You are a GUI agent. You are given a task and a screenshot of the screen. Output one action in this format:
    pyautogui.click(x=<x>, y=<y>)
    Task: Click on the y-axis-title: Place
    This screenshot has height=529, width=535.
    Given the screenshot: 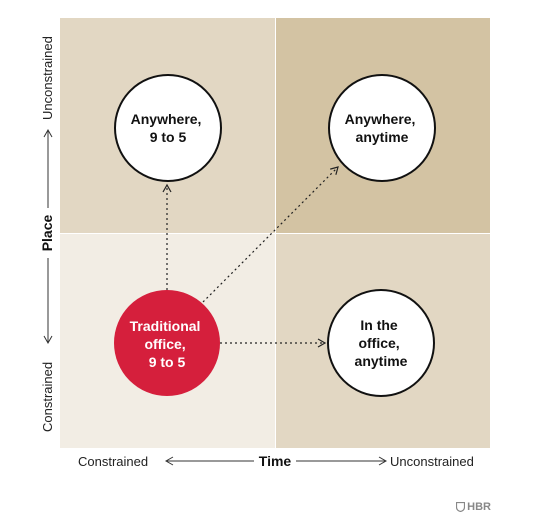 What is the action you would take?
    pyautogui.click(x=47, y=232)
    